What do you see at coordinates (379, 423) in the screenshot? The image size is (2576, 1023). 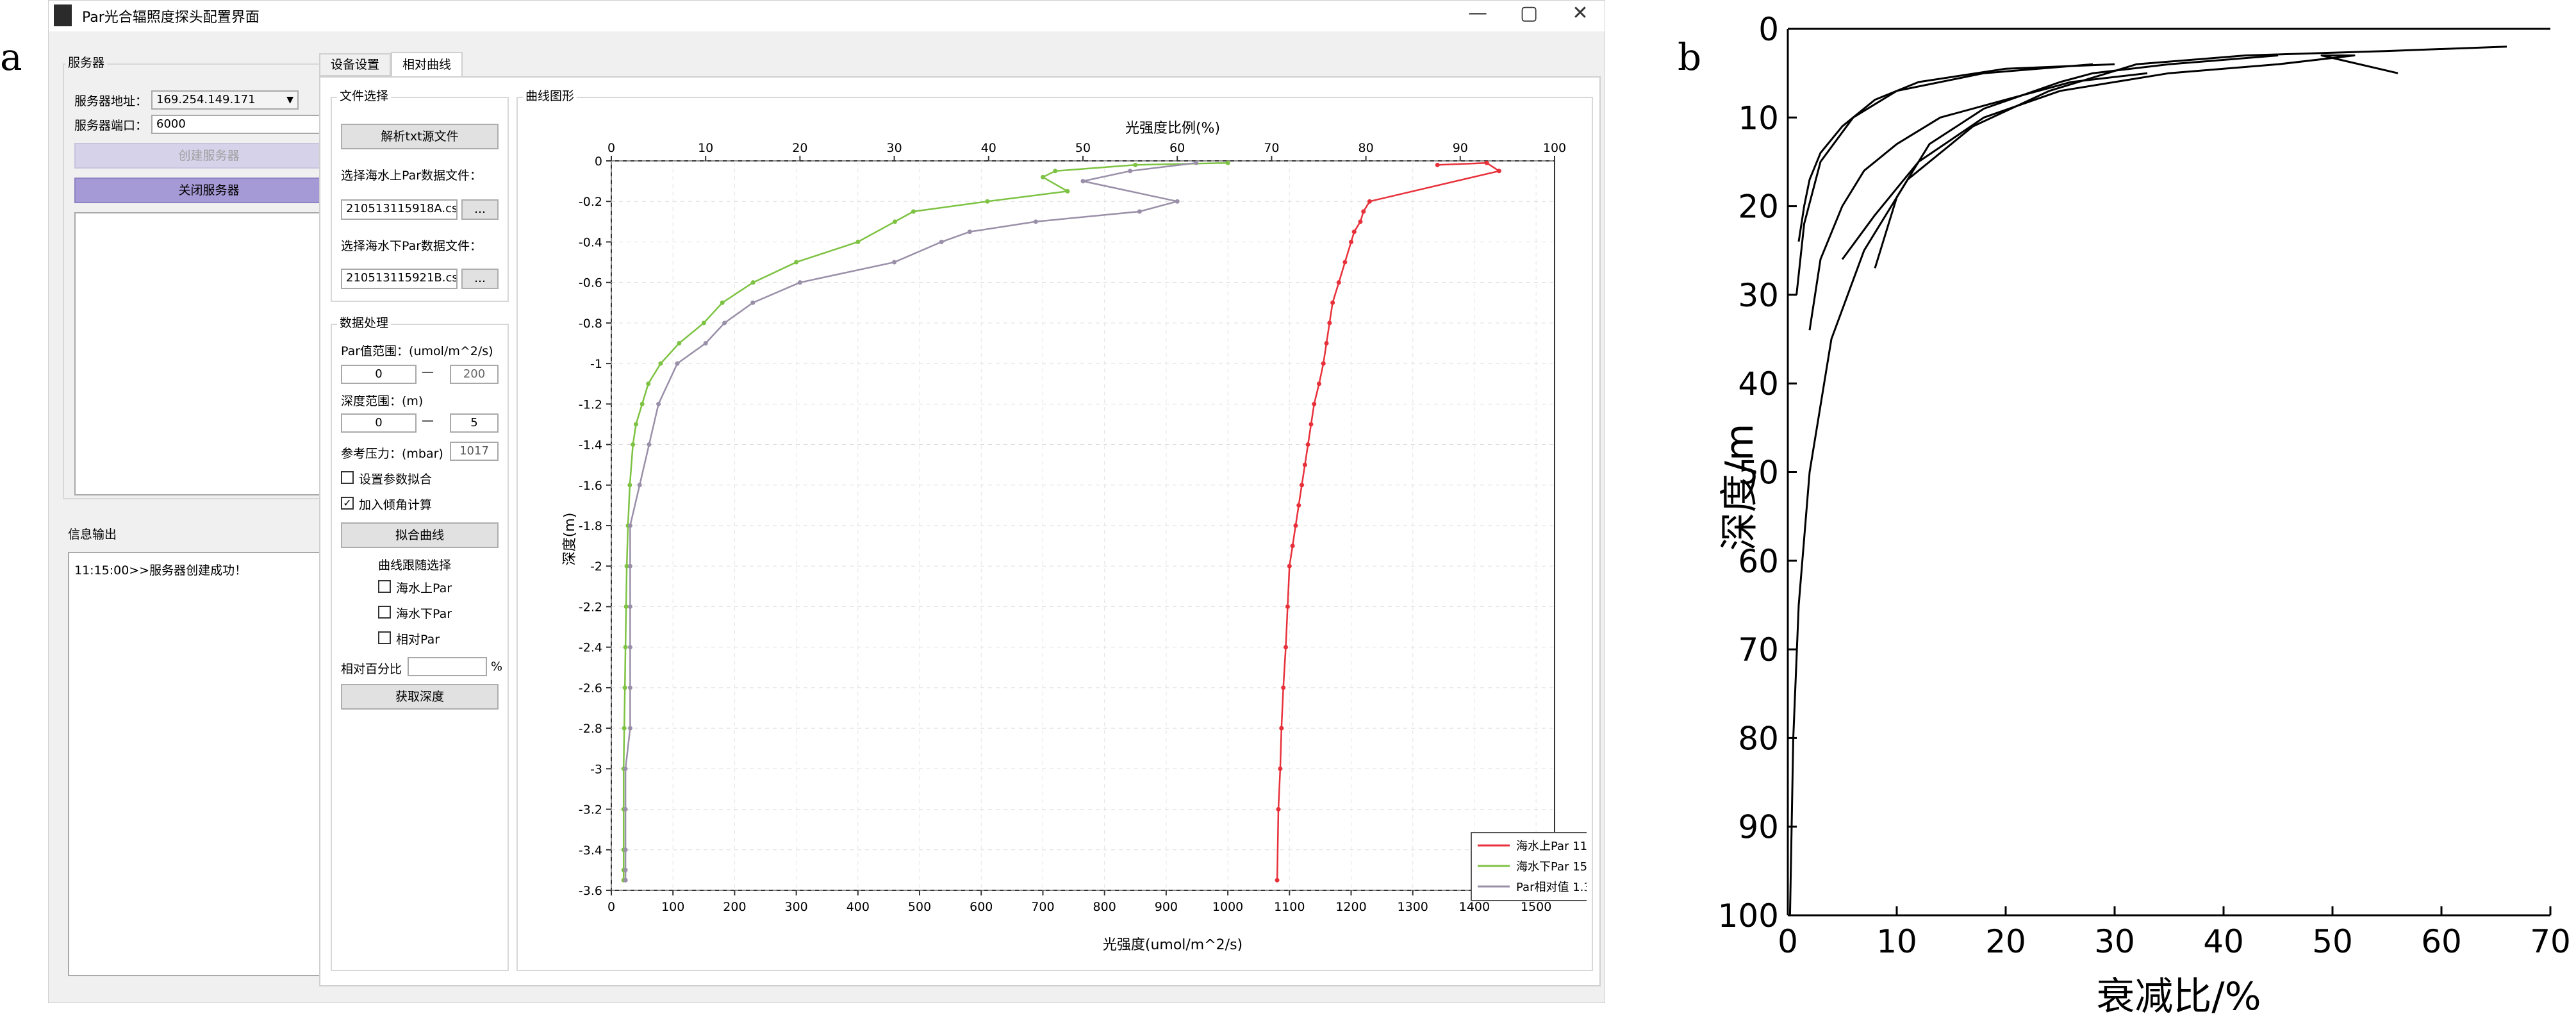 I see `depth-min-input: 0` at bounding box center [379, 423].